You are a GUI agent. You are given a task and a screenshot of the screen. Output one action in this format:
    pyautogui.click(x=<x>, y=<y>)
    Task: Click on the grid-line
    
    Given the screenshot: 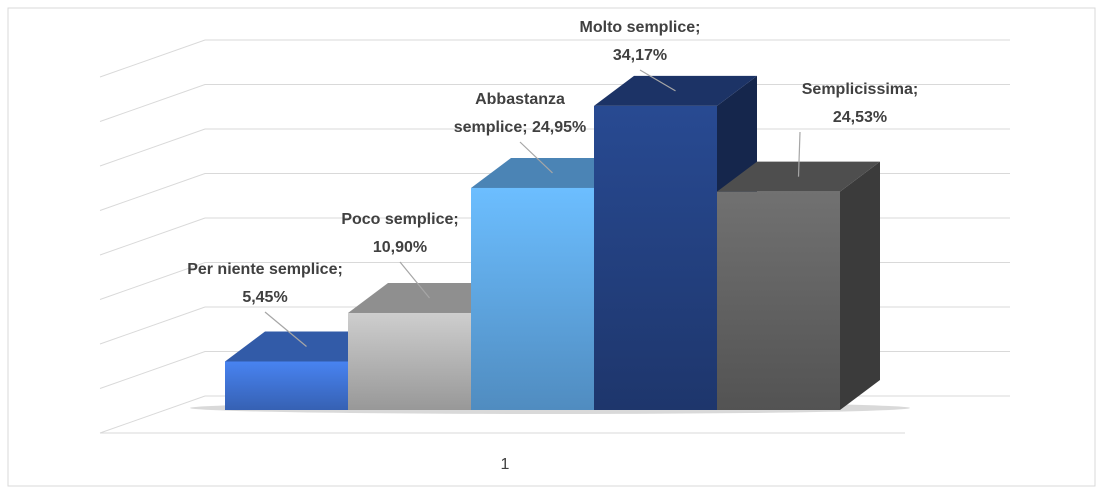 What is the action you would take?
    pyautogui.click(x=554, y=58)
    